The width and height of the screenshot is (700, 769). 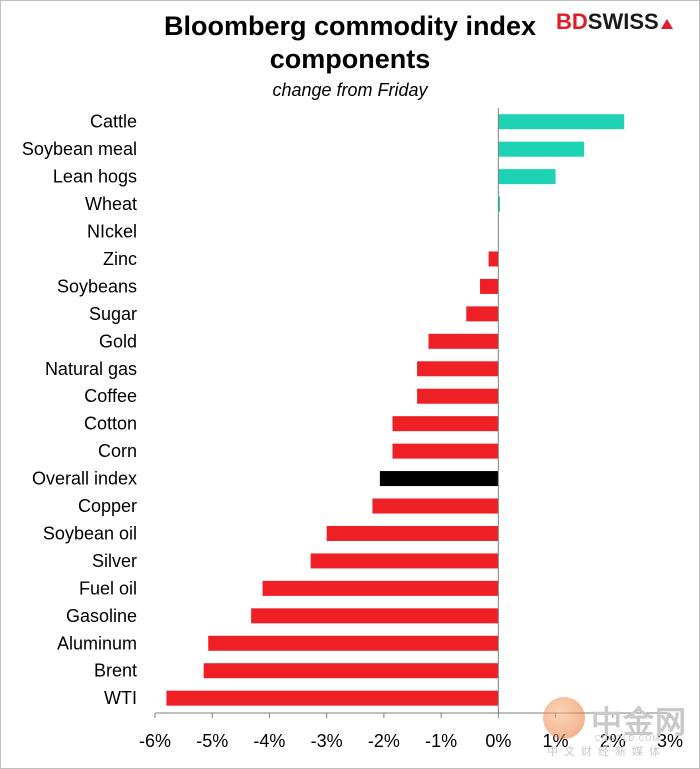 What do you see at coordinates (435, 506) in the screenshot?
I see `bar-copper` at bounding box center [435, 506].